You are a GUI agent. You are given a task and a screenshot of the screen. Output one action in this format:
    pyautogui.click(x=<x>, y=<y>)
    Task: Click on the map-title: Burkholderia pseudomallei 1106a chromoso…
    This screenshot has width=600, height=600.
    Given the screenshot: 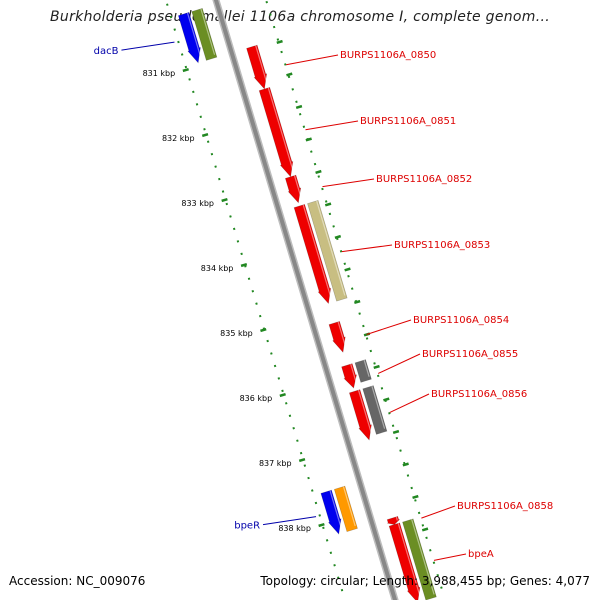 What is the action you would take?
    pyautogui.click(x=300, y=17)
    